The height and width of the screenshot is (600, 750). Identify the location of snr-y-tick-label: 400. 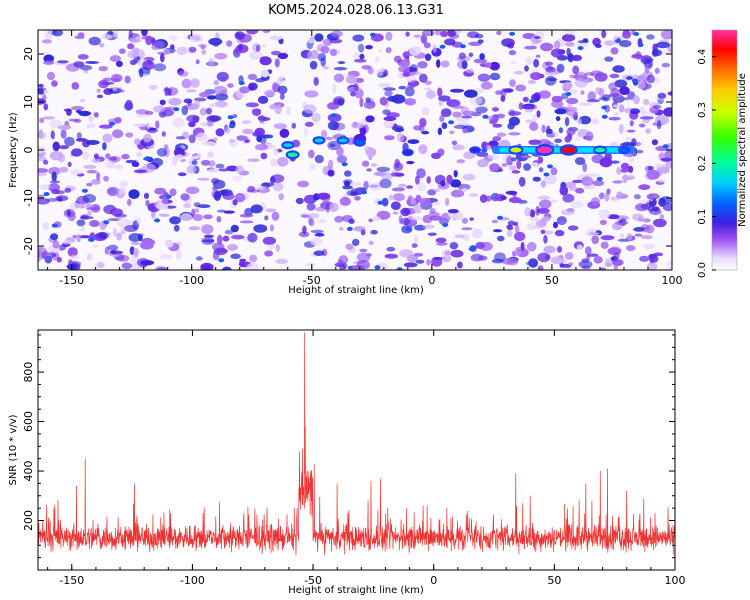
(28, 471).